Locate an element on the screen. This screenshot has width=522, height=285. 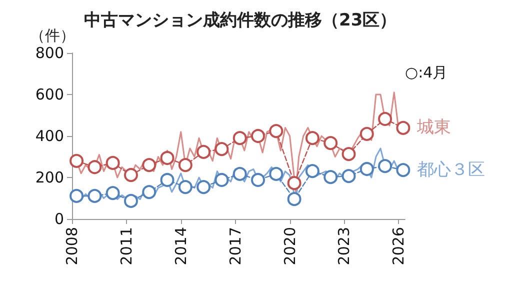
chart-title: 中古マンション成約件数の推移（23区） is located at coordinates (240, 20).